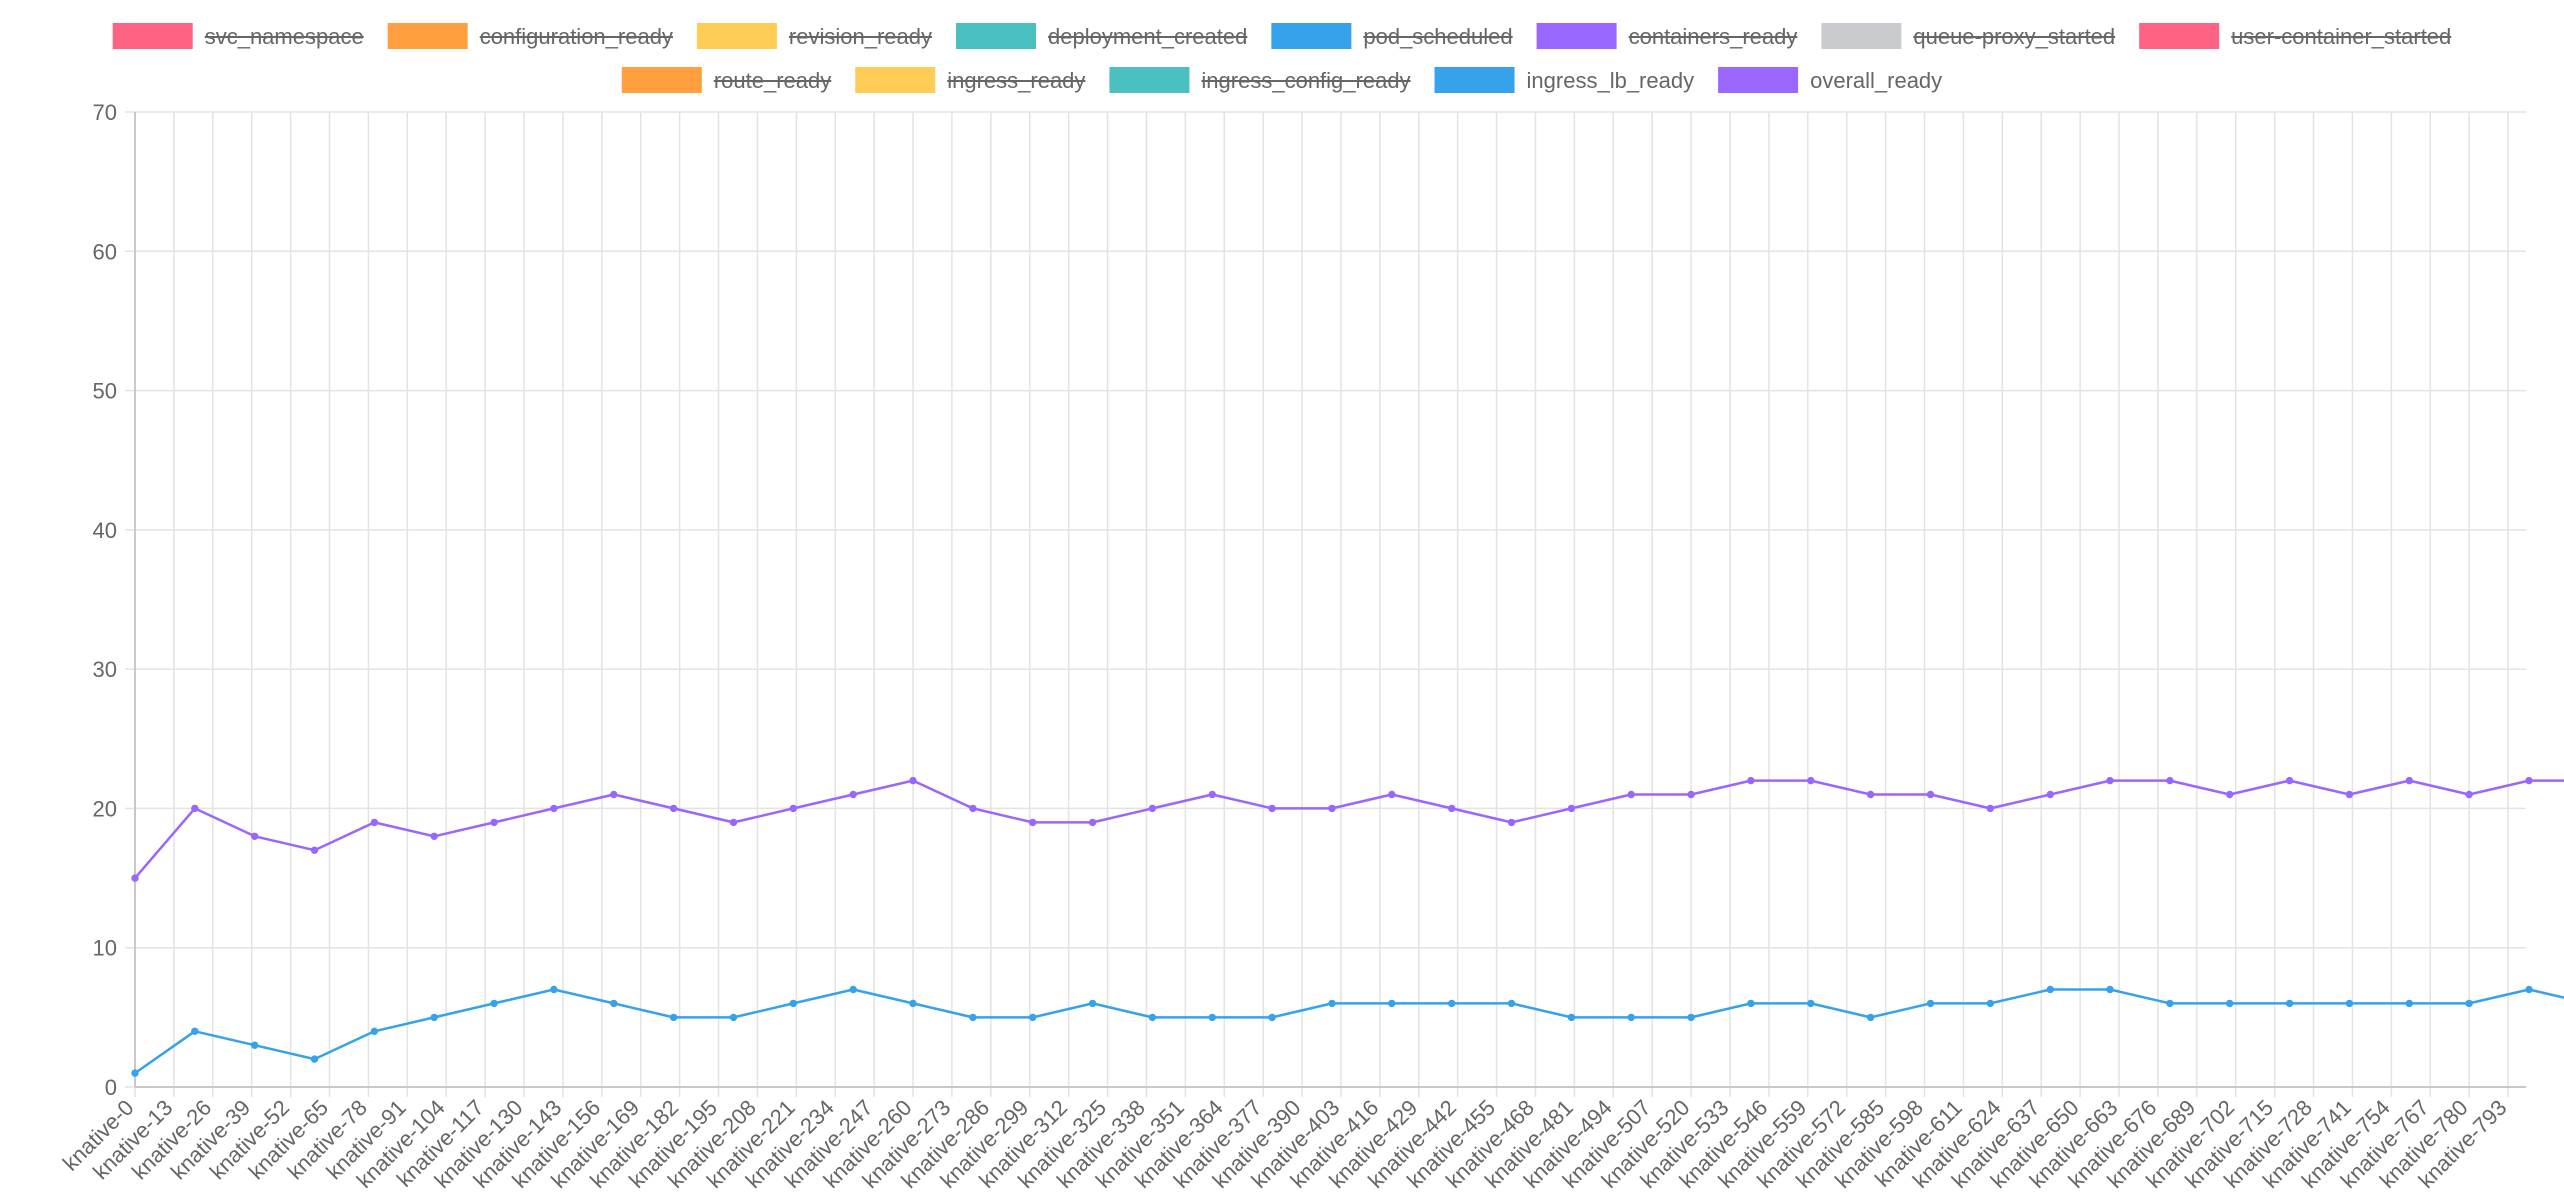 Image resolution: width=2564 pixels, height=1204 pixels. What do you see at coordinates (1347, 829) in the screenshot?
I see `series-overall-ready` at bounding box center [1347, 829].